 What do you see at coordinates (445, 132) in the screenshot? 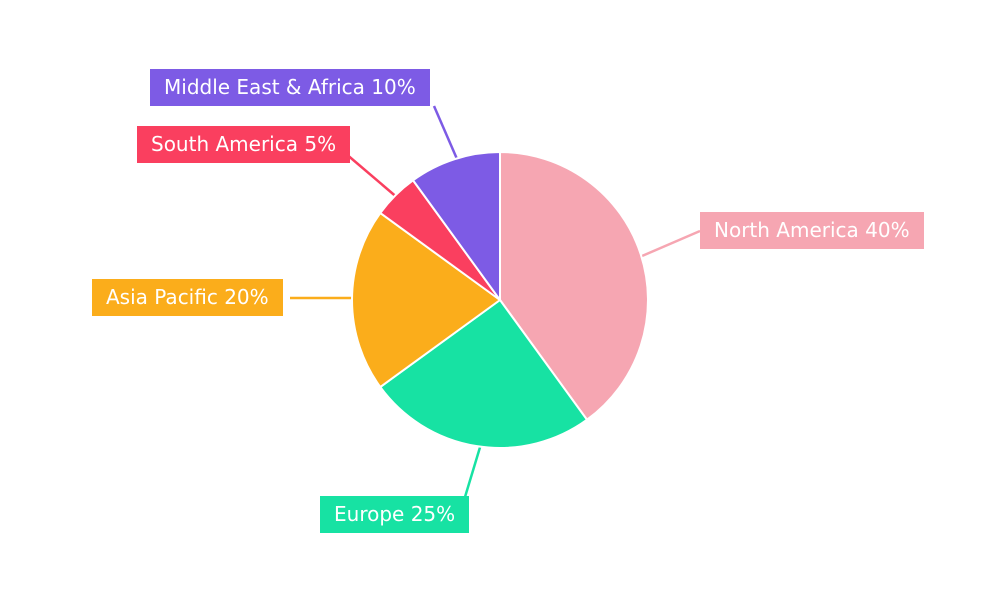
I see `leader-line-middle-east-africa` at bounding box center [445, 132].